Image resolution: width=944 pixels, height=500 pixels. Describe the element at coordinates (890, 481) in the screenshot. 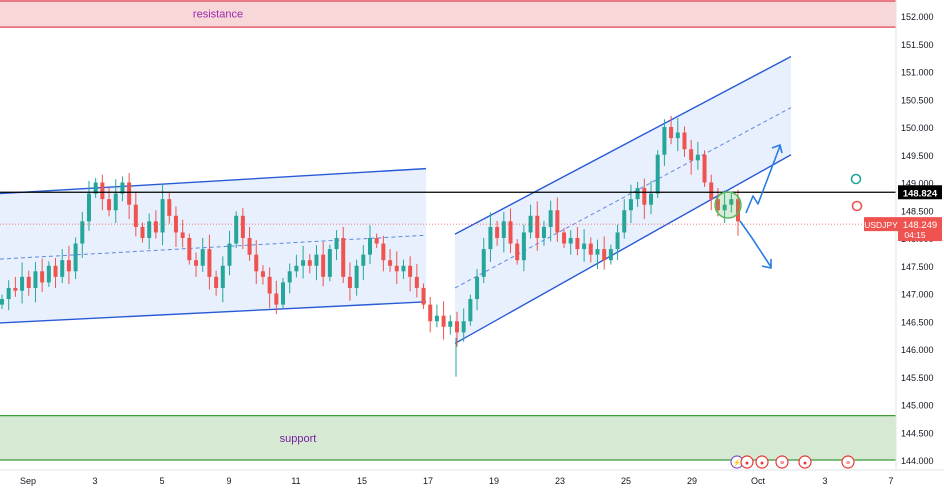

I see `x-tick-label: 7` at that location.